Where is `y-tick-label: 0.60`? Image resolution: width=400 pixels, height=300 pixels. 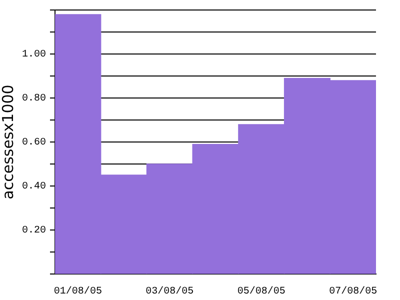
y-tick-label: 0.60 is located at coordinates (34, 143).